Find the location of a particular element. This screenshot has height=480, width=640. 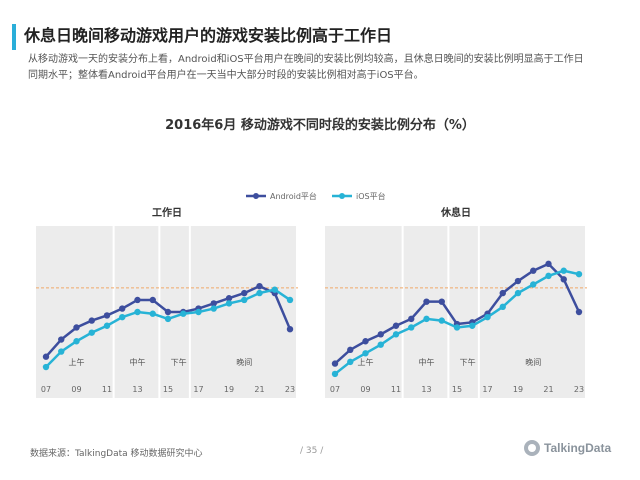

panel-title: 工作日 is located at coordinates (167, 212).